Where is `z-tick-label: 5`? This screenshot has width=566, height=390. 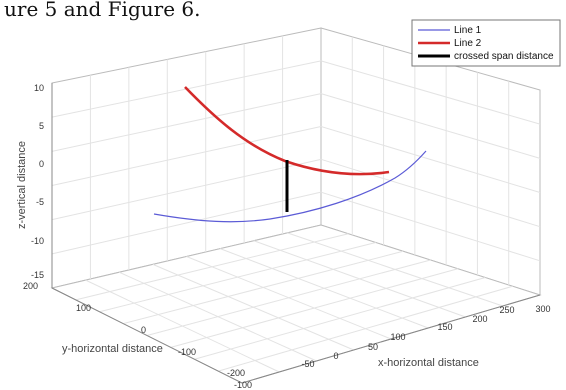
z-tick-label: 5 is located at coordinates (41, 126).